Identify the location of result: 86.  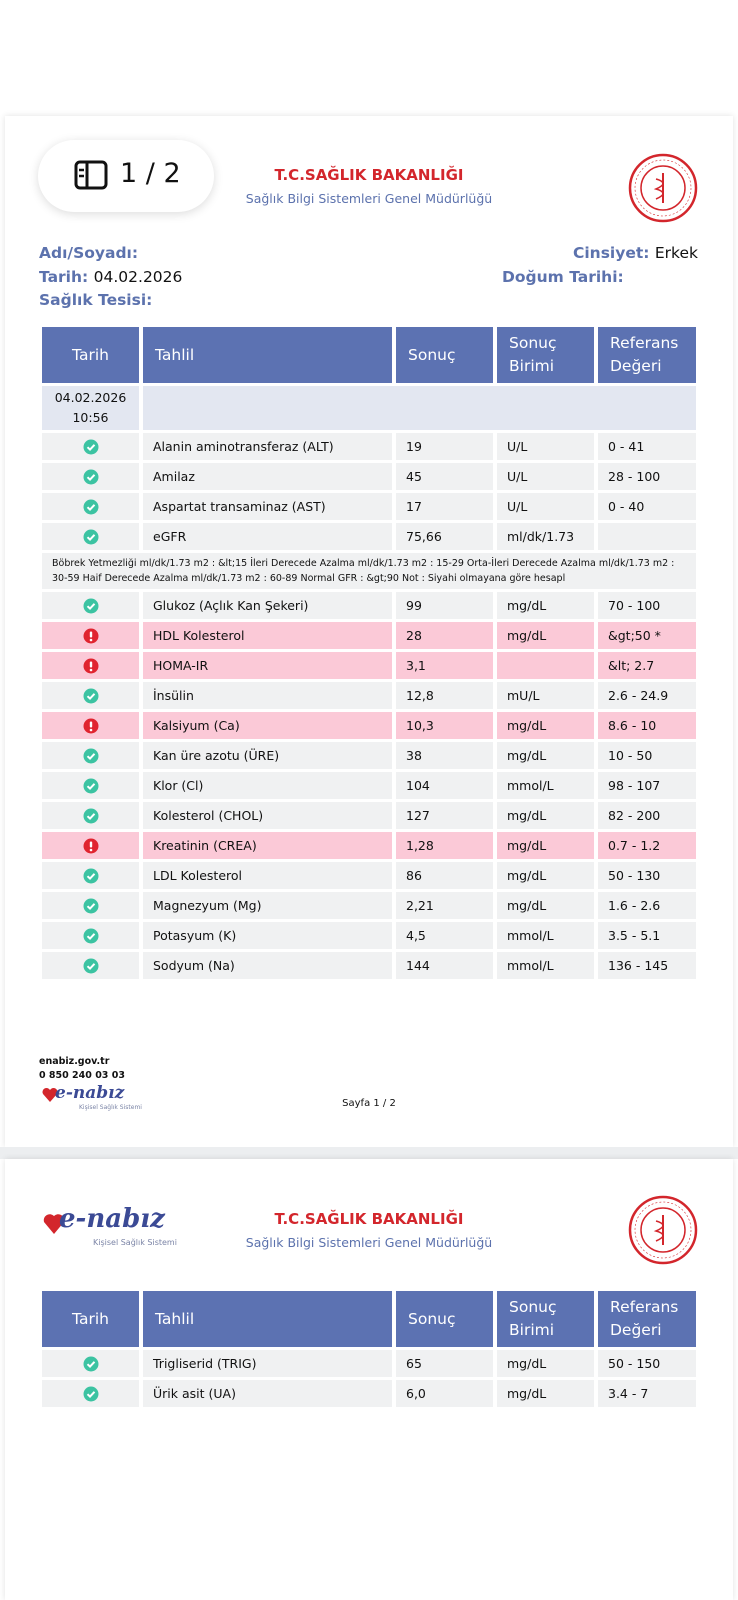
(444, 875).